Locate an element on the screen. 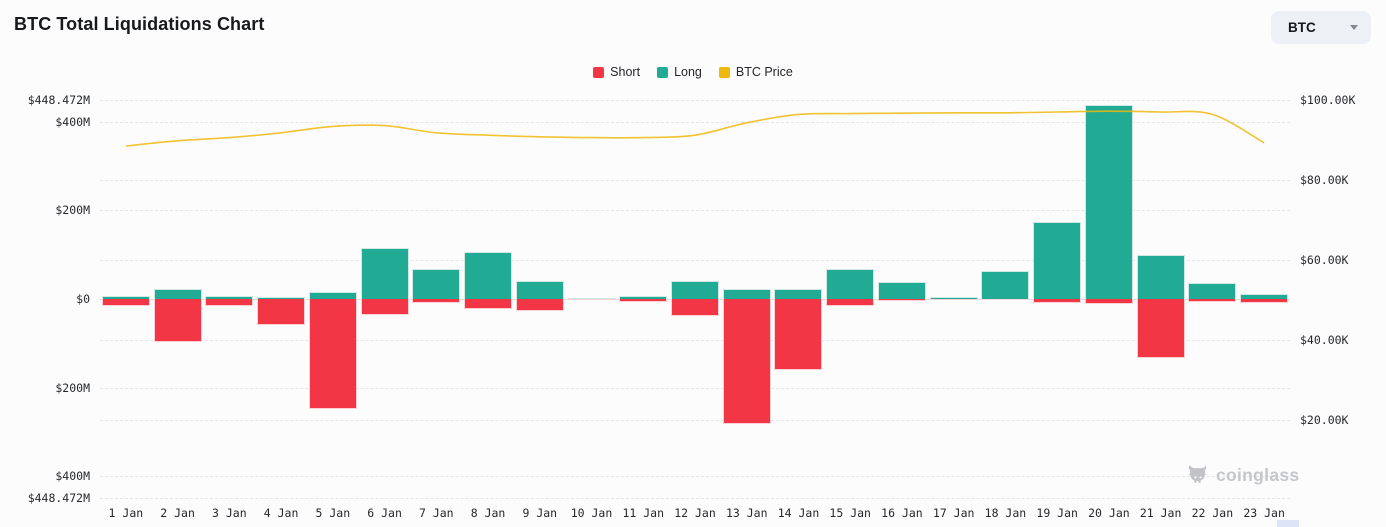 The height and width of the screenshot is (527, 1386). coinglass-watermark-text: coinglass is located at coordinates (1258, 474).